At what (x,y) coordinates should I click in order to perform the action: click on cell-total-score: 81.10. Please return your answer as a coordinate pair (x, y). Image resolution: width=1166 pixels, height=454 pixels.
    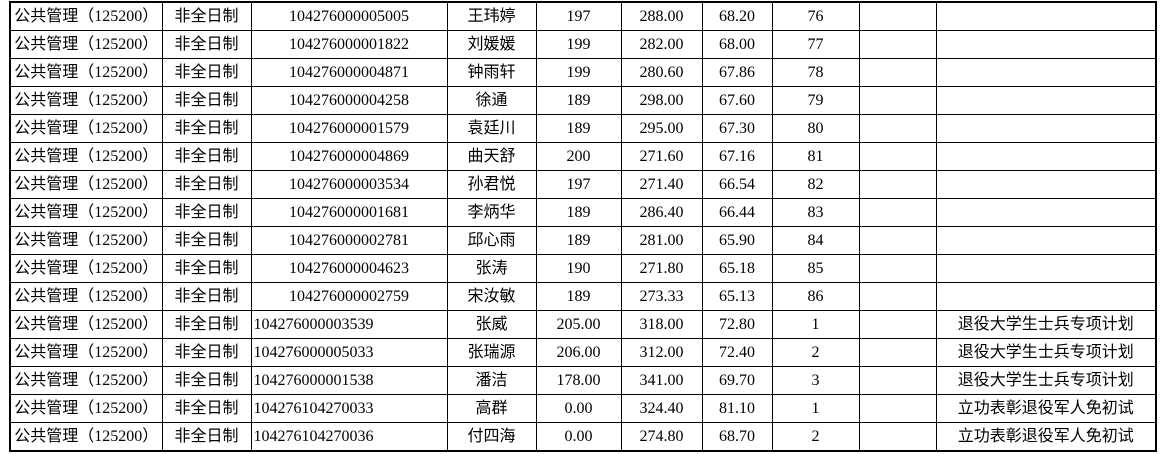
    Looking at the image, I should click on (737, 408).